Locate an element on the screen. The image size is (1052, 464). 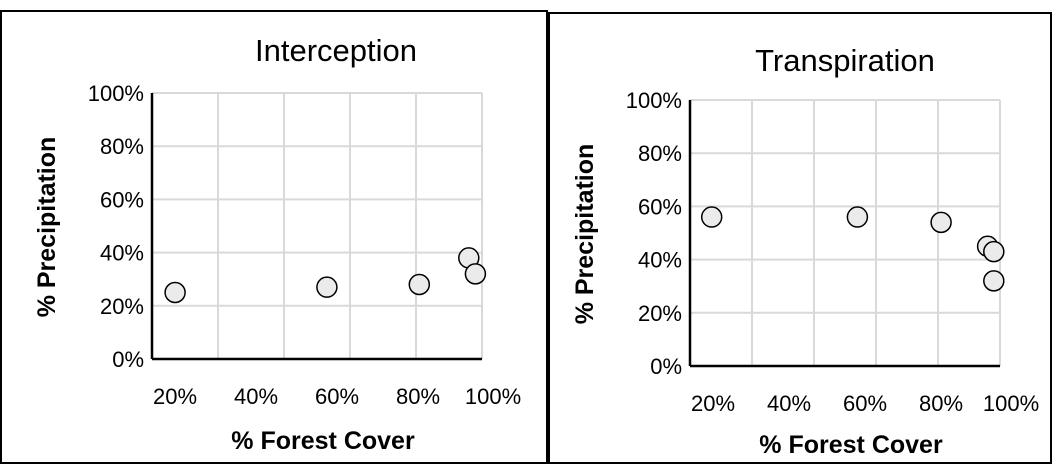
chart-title: Interception is located at coordinates (336, 50).